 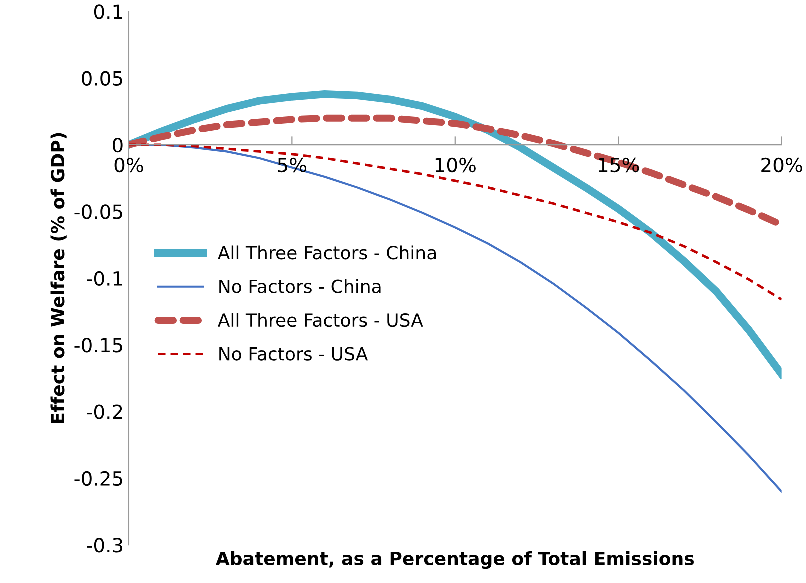 I want to click on x-tick-label: 20%, so click(x=782, y=165).